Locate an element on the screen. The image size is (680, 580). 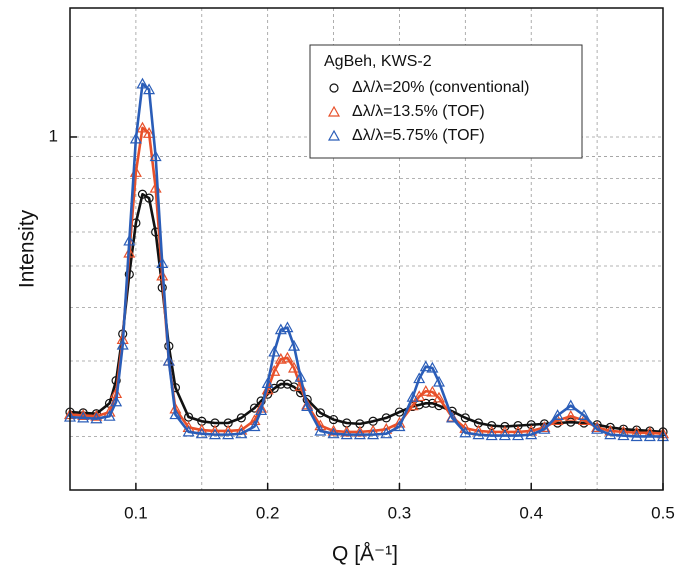
legend-label: Δλ/λ=20% (conventional) is located at coordinates (440, 87).